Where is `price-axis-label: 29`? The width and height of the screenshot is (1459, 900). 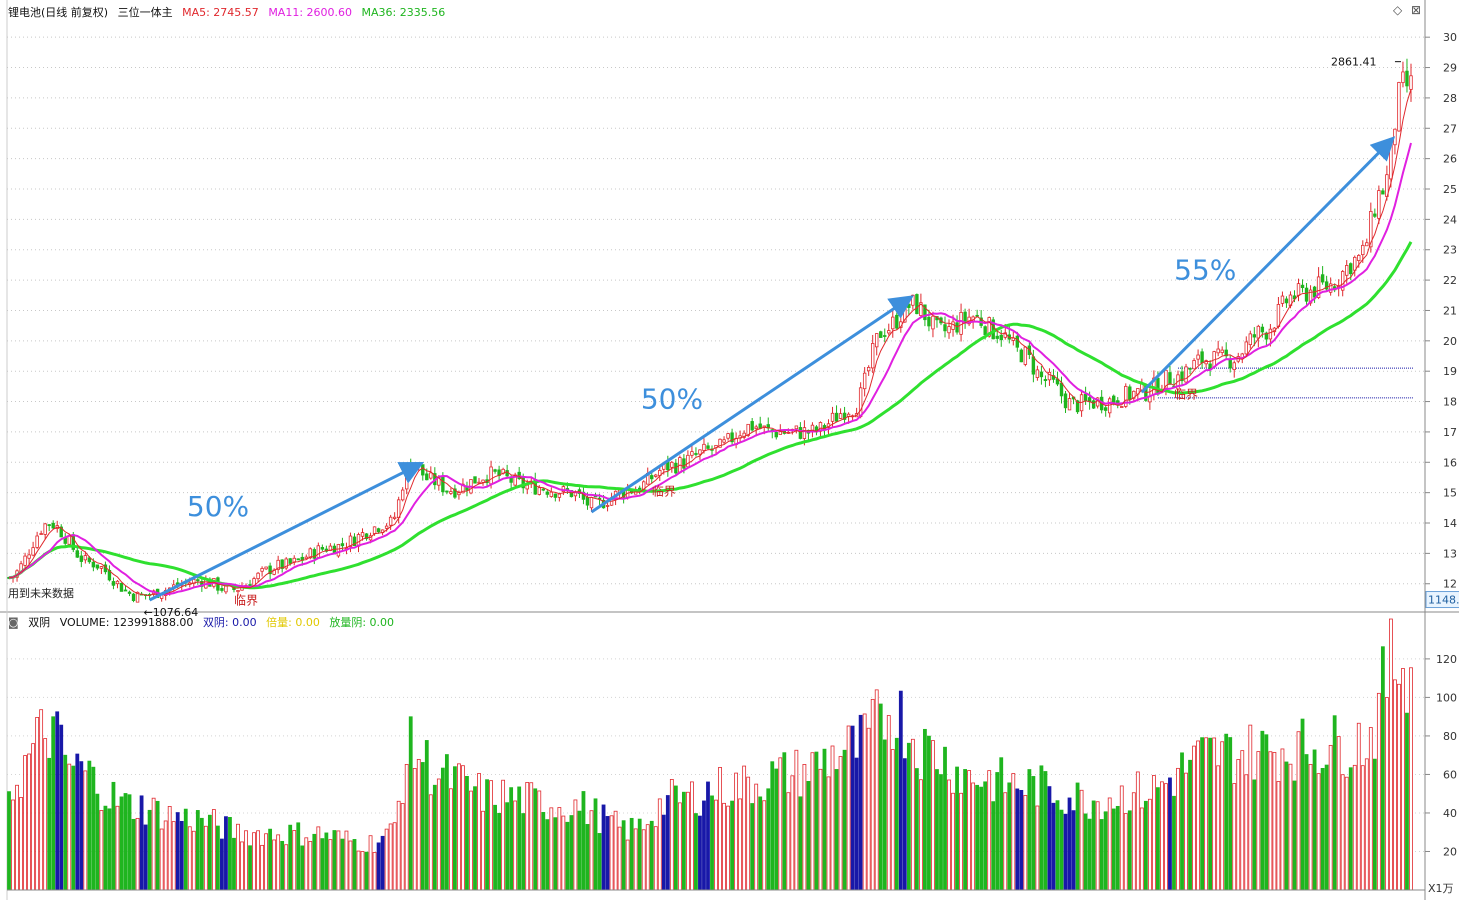 price-axis-label: 29 is located at coordinates (1450, 68).